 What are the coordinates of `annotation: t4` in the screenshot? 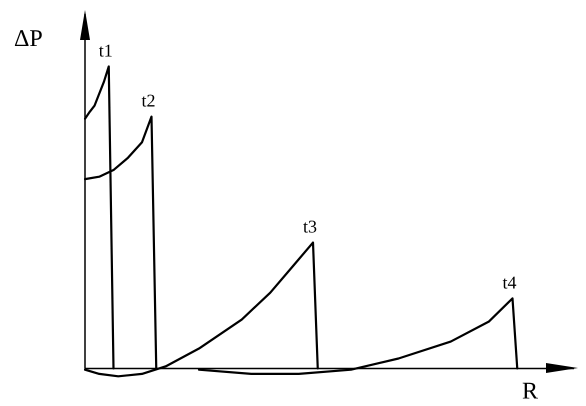 It's located at (509, 282).